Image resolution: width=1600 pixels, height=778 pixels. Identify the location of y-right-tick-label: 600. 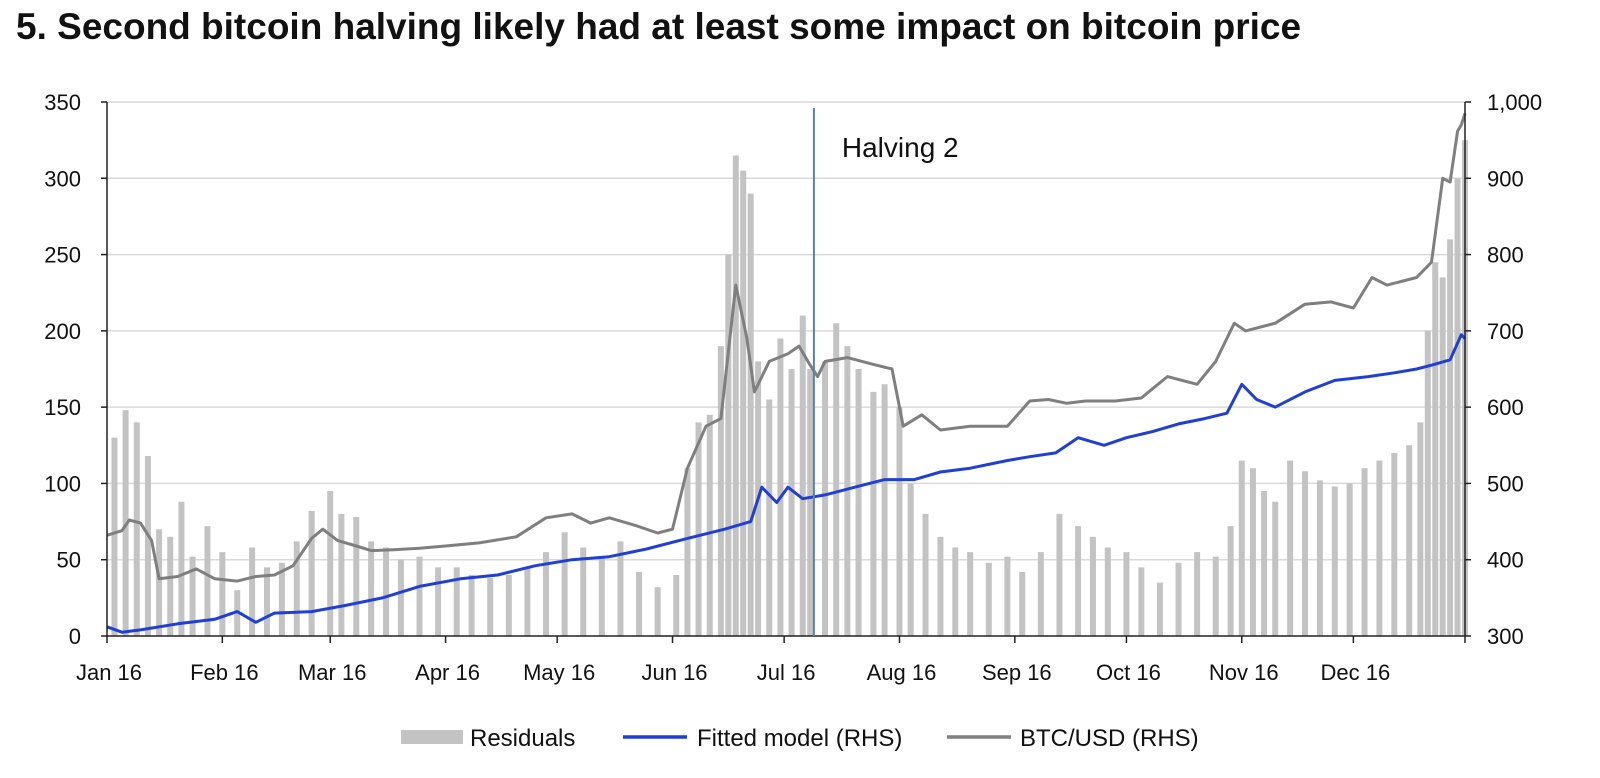
(1505, 407).